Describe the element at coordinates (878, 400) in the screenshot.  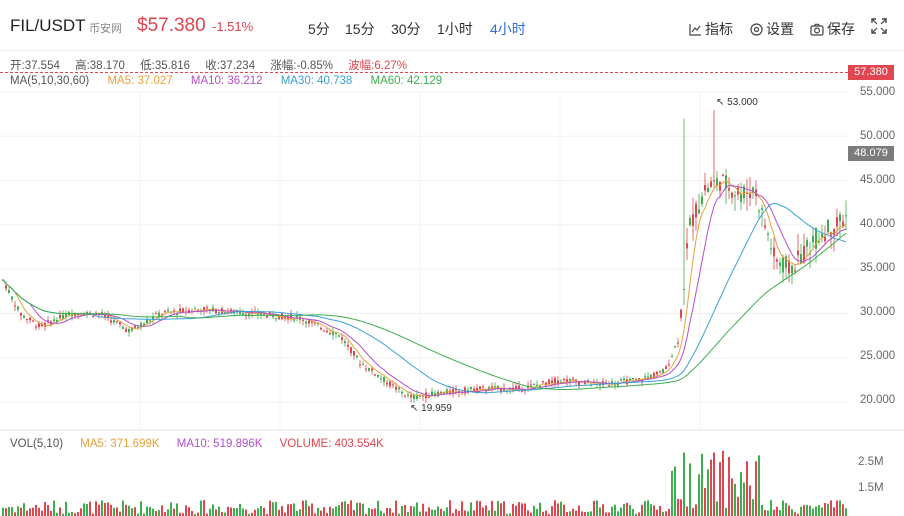
I see `price-tick: 20.000` at that location.